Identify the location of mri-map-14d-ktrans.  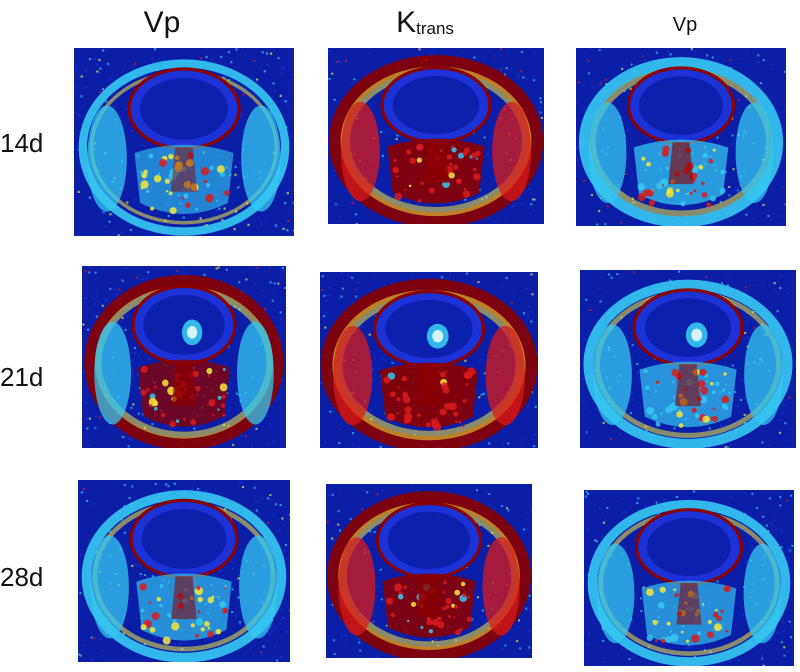
(436, 136).